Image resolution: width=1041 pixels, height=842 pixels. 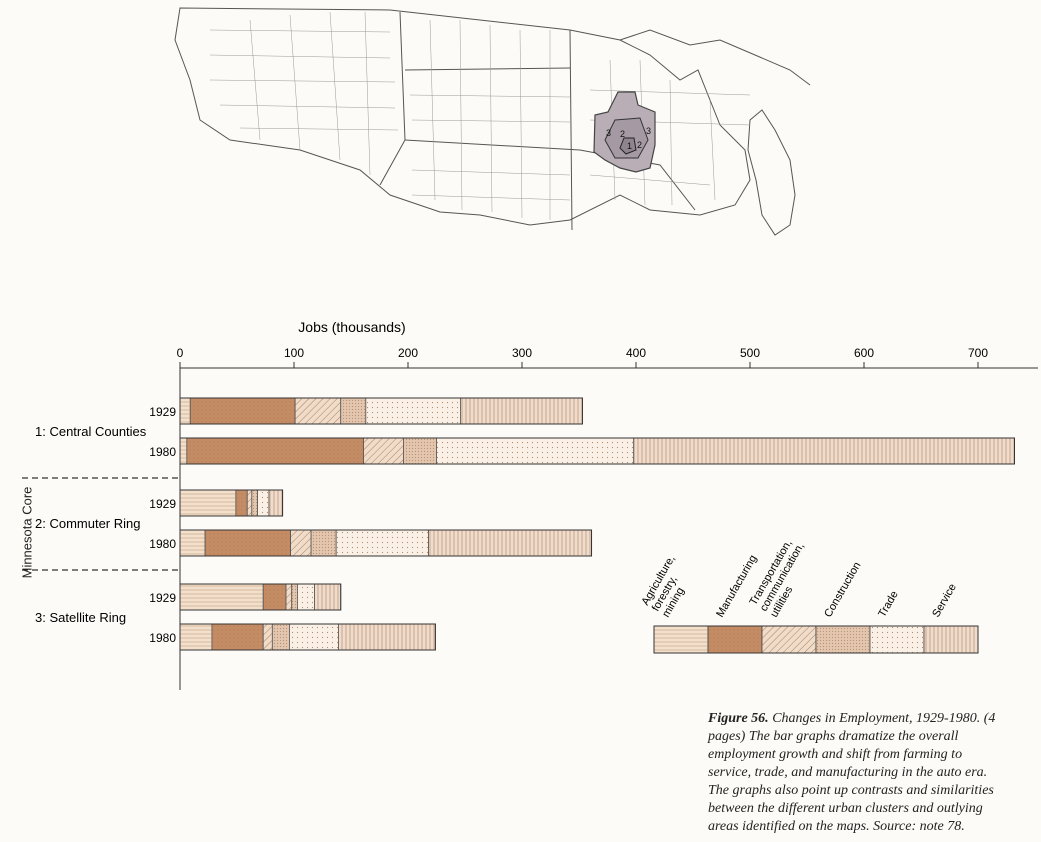 I want to click on legend-outline, so click(x=816, y=639).